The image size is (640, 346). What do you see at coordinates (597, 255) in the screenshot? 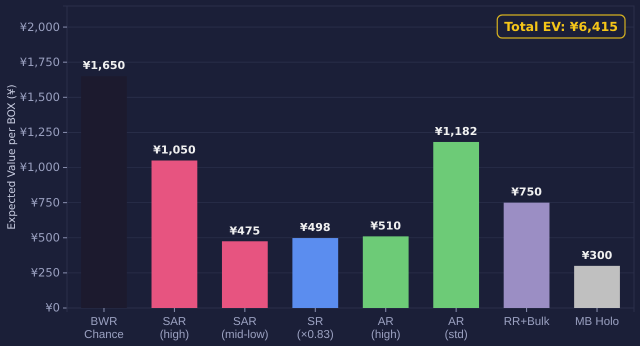
I see `data-label: ¥300` at bounding box center [597, 255].